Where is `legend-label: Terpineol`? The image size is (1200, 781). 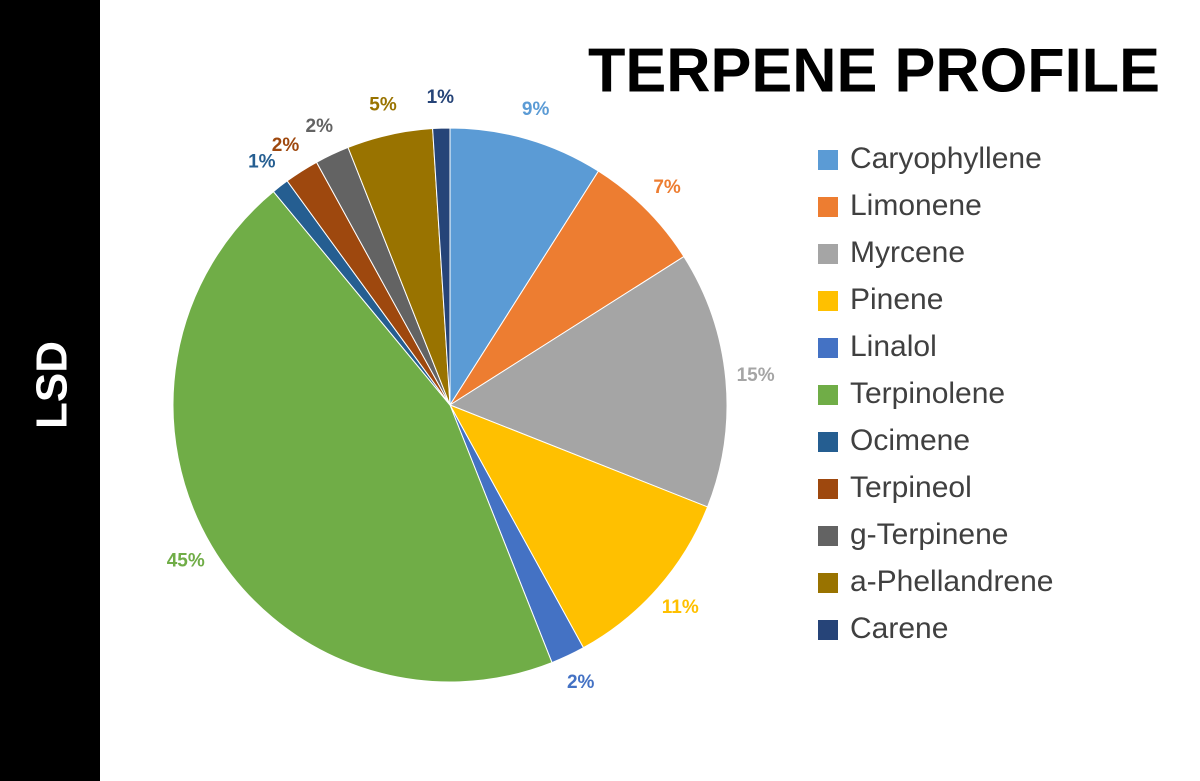
legend-label: Terpineol is located at coordinates (911, 487).